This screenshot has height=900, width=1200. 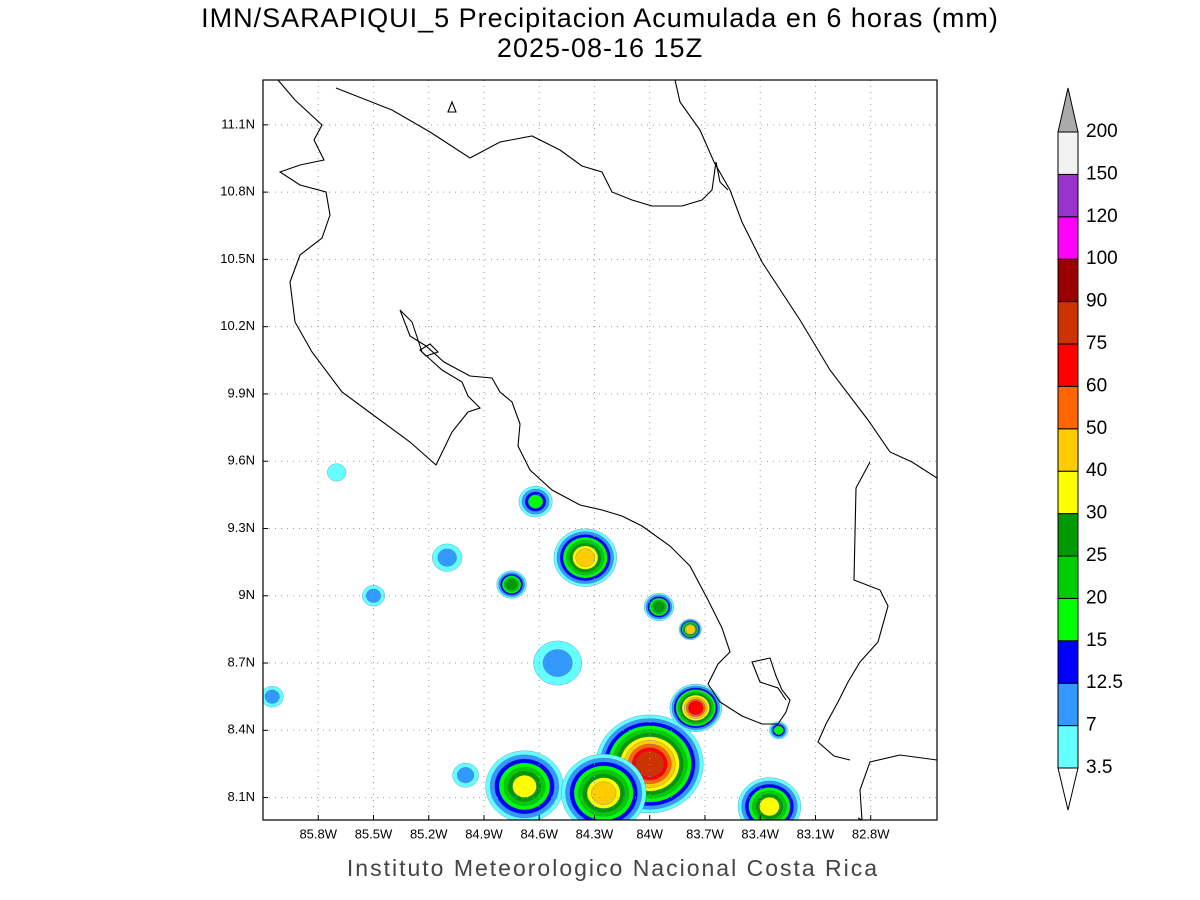 I want to click on colorbar-label: 25, so click(x=1096, y=555).